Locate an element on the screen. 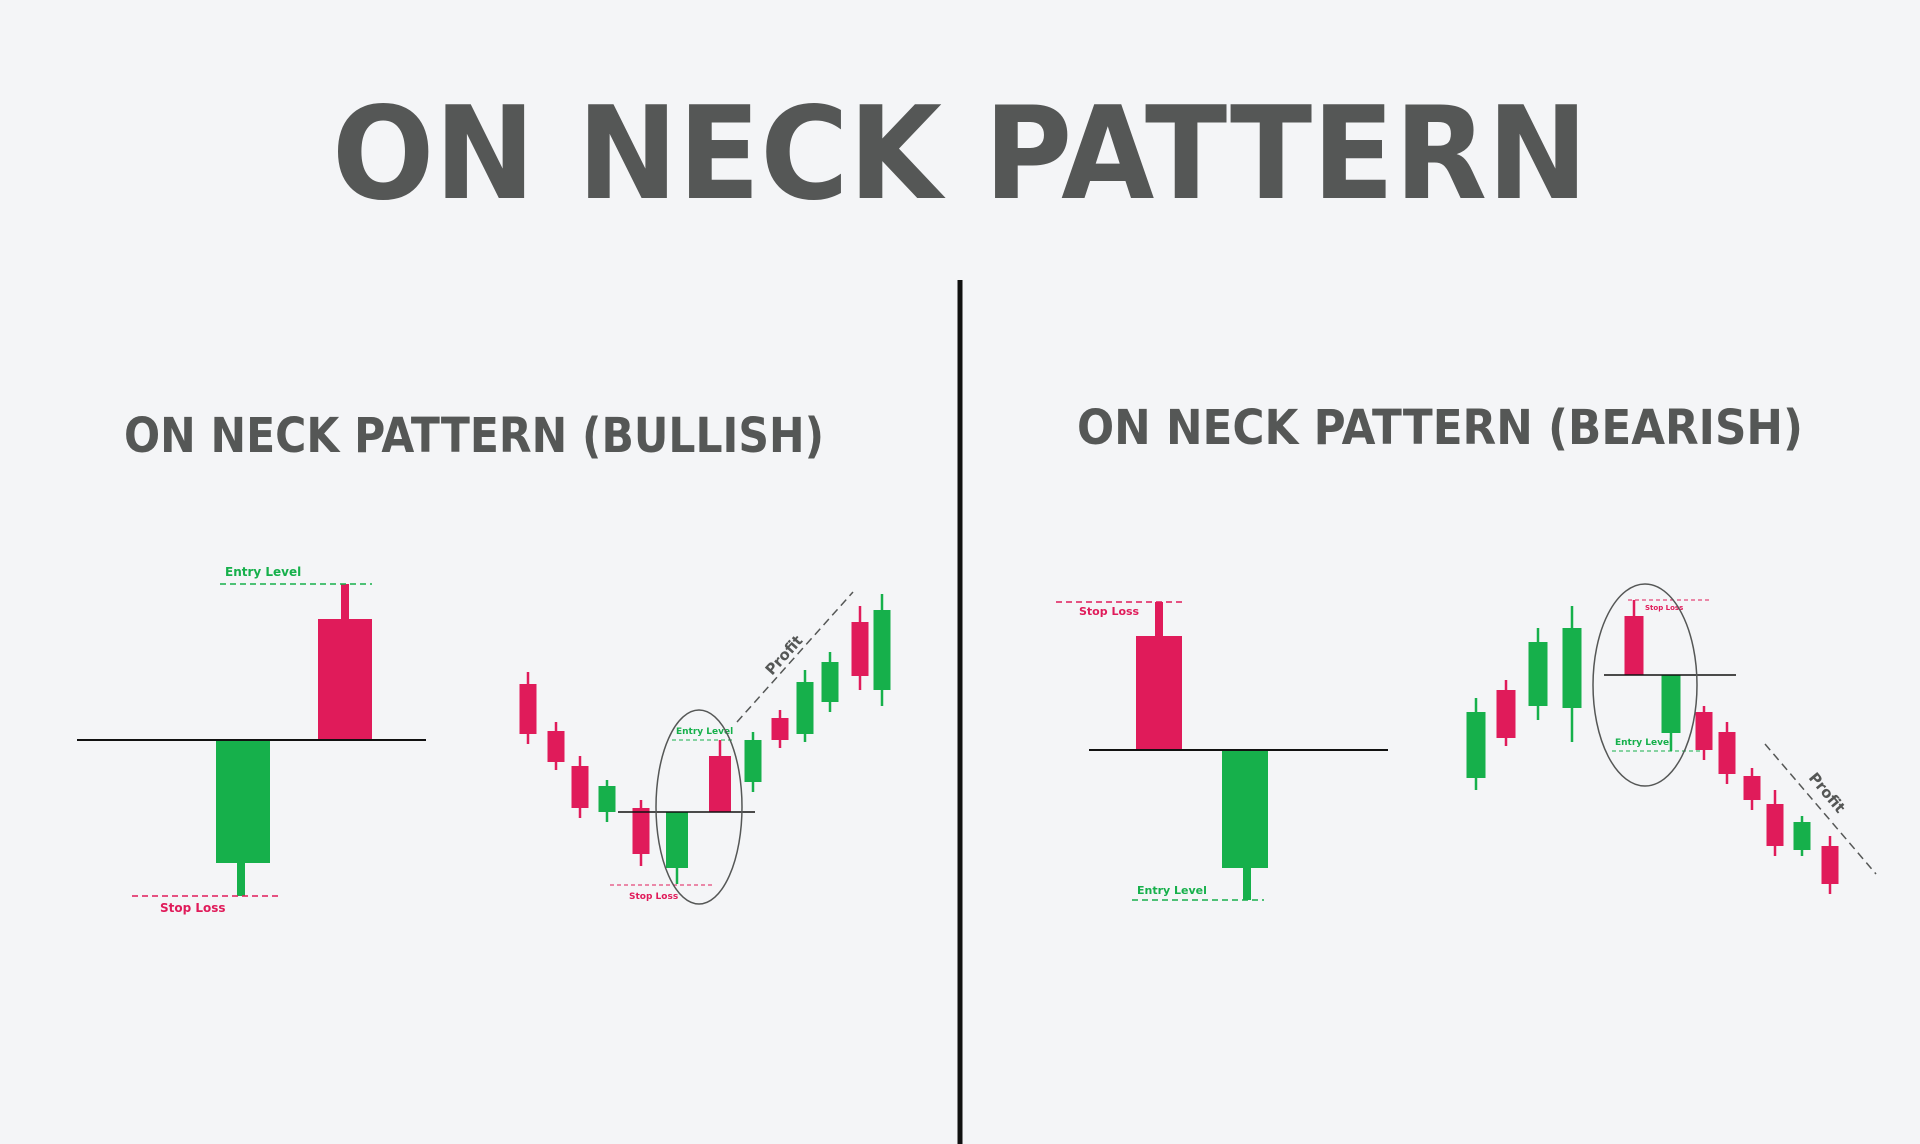 The height and width of the screenshot is (1144, 1920). bearish-example-candles is located at coordinates (1652, 747).